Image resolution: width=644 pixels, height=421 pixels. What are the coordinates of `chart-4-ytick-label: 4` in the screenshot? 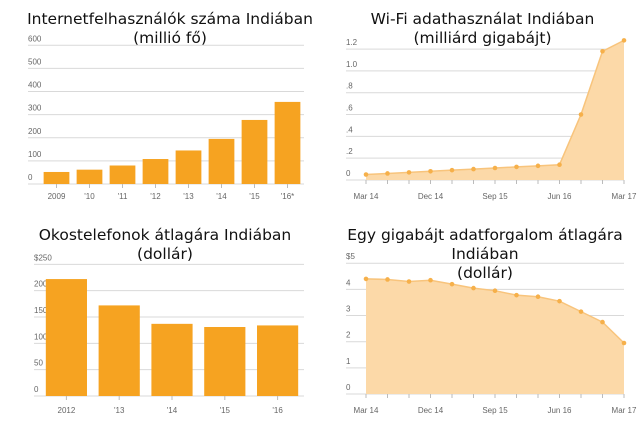 It's located at (348, 282).